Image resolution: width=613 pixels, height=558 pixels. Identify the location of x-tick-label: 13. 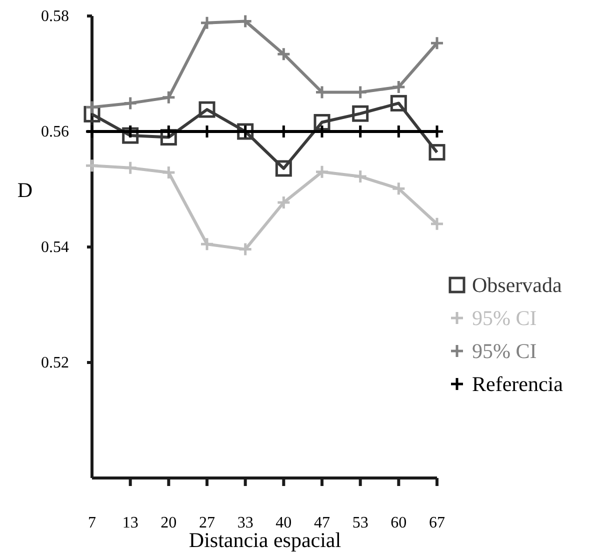
(130, 523).